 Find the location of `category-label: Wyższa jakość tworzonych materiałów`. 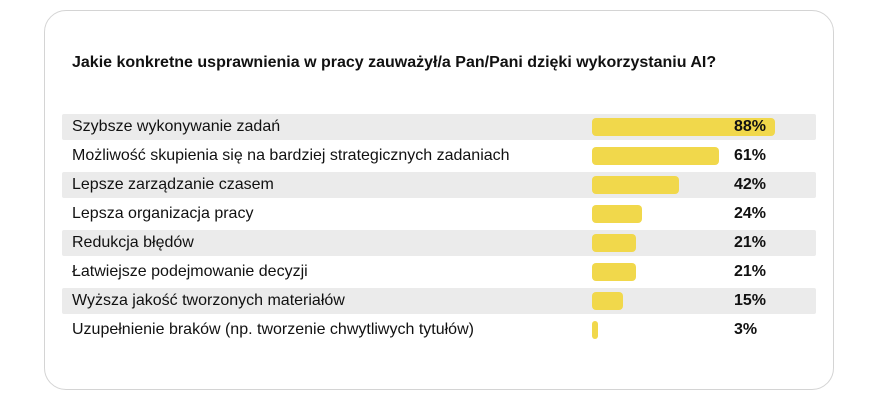

category-label: Wyższa jakość tworzonych materiałów is located at coordinates (208, 300).